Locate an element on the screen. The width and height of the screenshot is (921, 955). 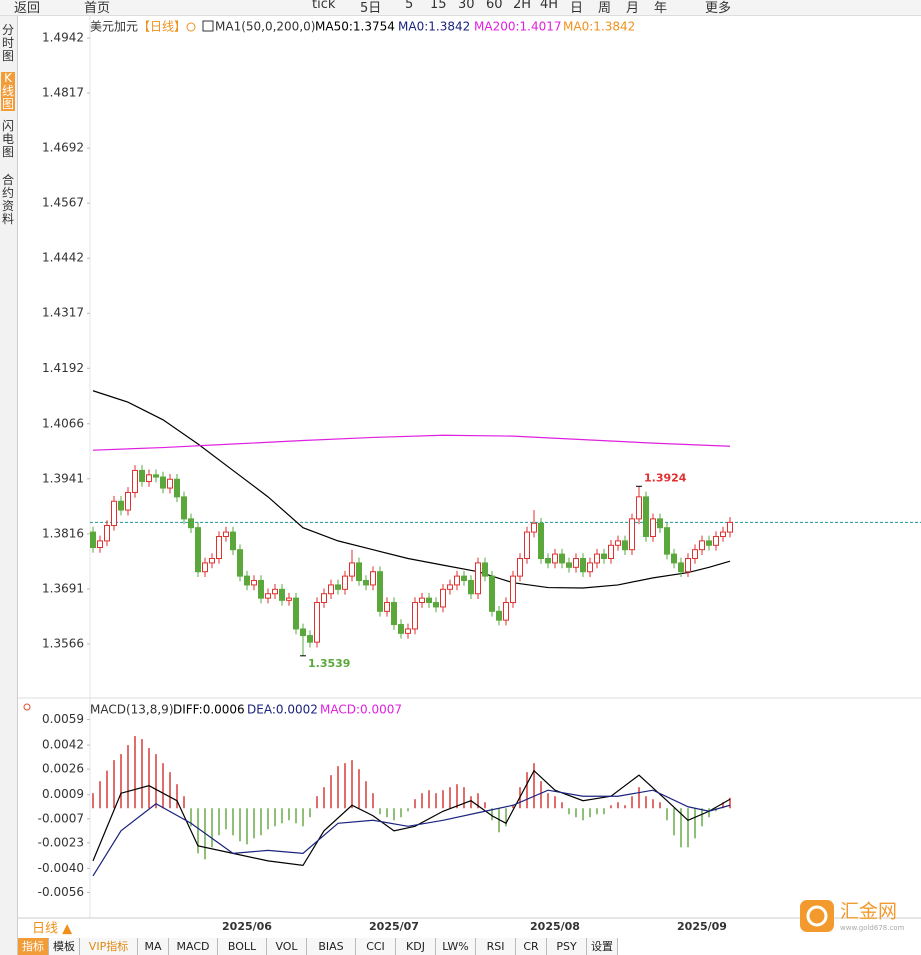
y-tick-label: -0.0056 is located at coordinates (61, 892).